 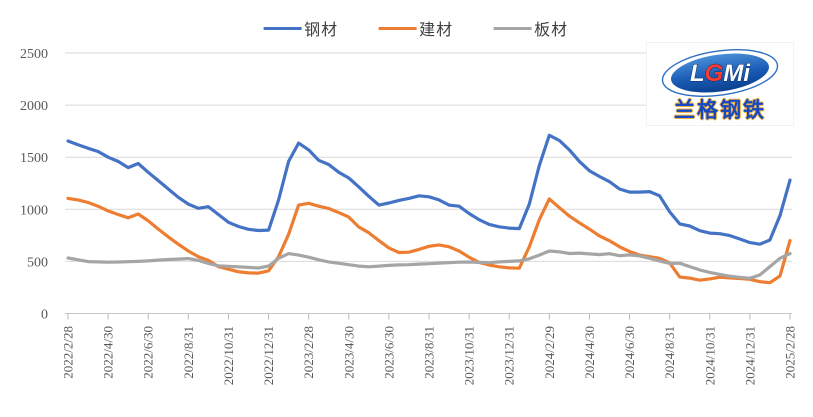 What do you see at coordinates (188, 352) in the screenshot?
I see `x-axis-label: 2022/8/31` at bounding box center [188, 352].